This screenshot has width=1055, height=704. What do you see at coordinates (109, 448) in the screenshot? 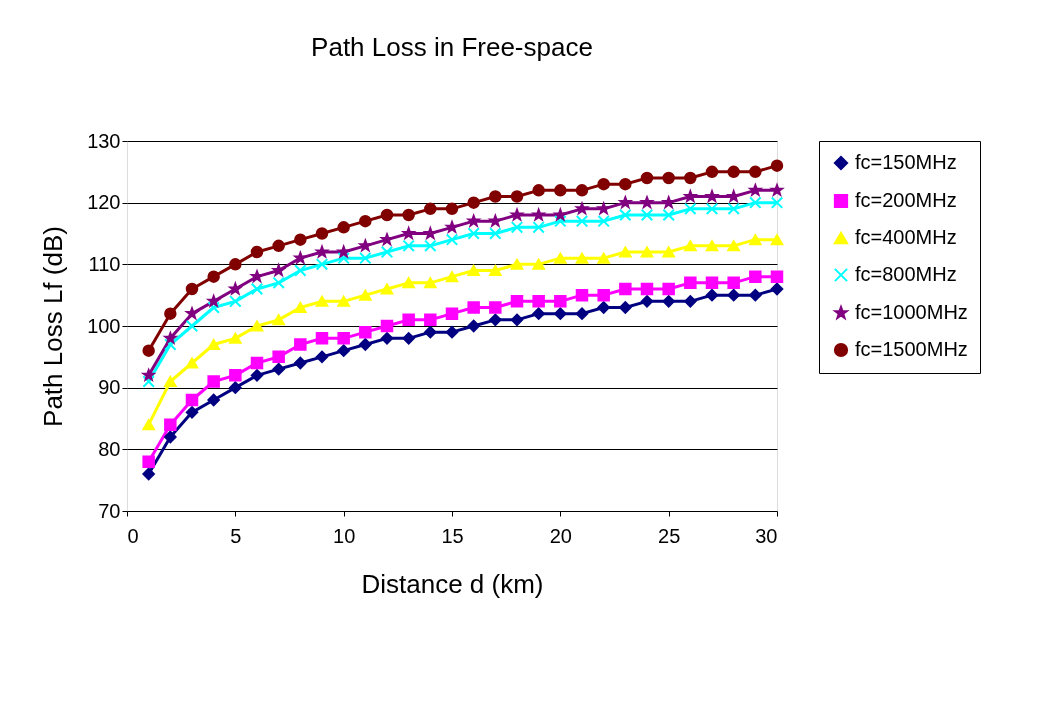
I see `y-tick-label: 80` at bounding box center [109, 448].